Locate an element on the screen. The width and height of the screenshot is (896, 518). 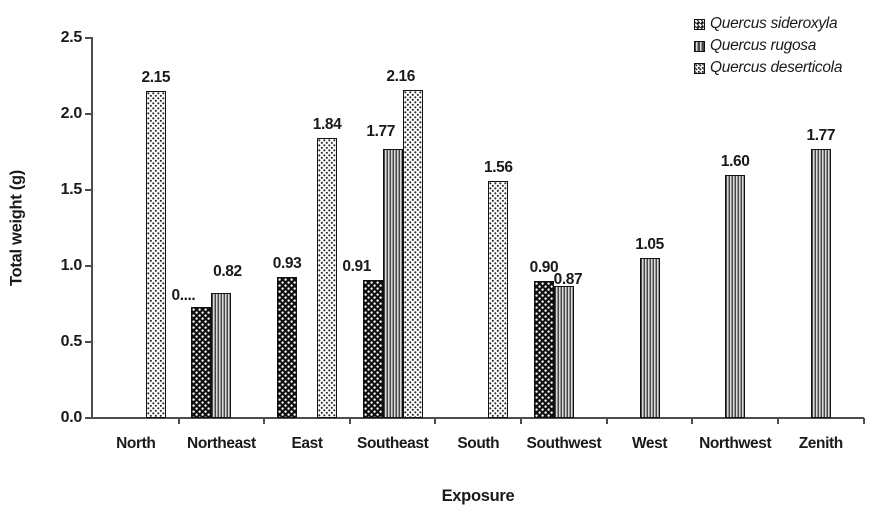
bar-sideroxyla-southwest is located at coordinates (543, 349).